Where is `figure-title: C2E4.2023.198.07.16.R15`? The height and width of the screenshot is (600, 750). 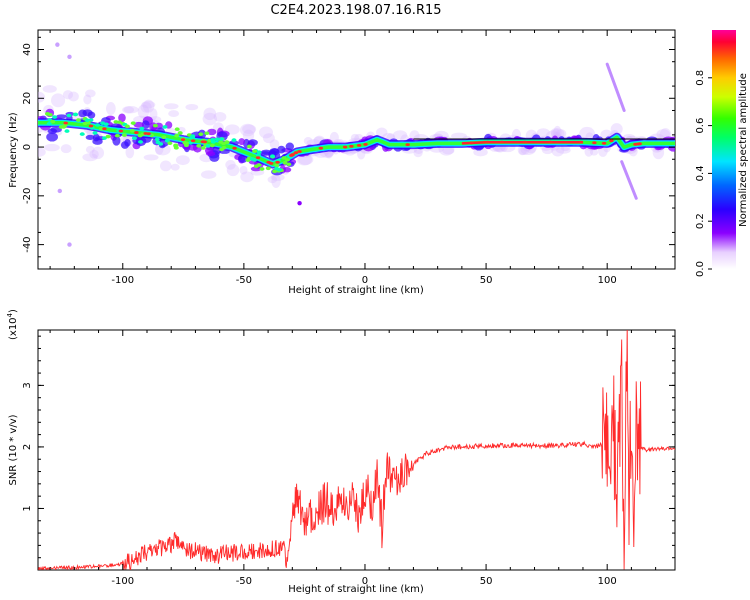 figure-title: C2E4.2023.198.07.16.R15 is located at coordinates (355, 10).